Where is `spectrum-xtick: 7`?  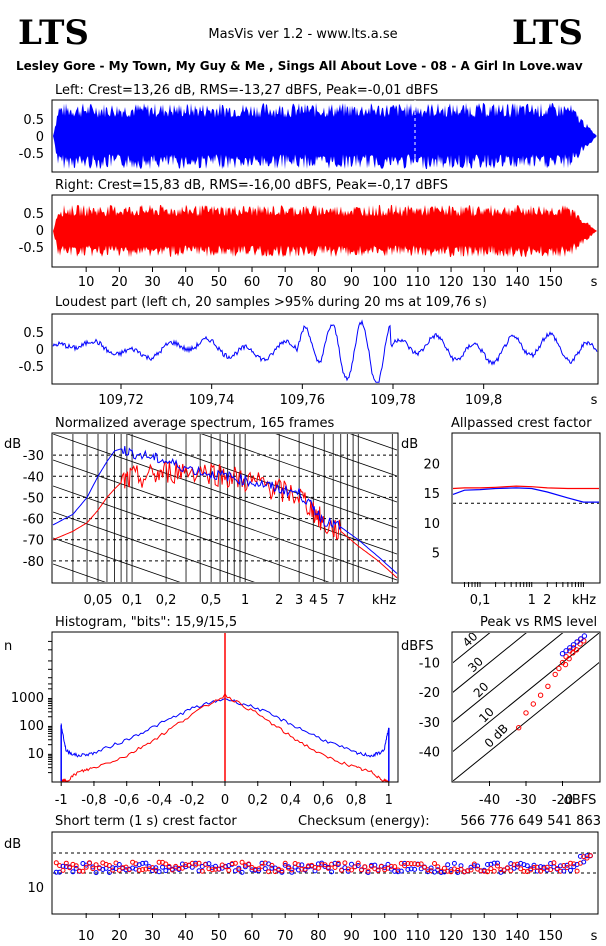
spectrum-xtick: 7 is located at coordinates (341, 600).